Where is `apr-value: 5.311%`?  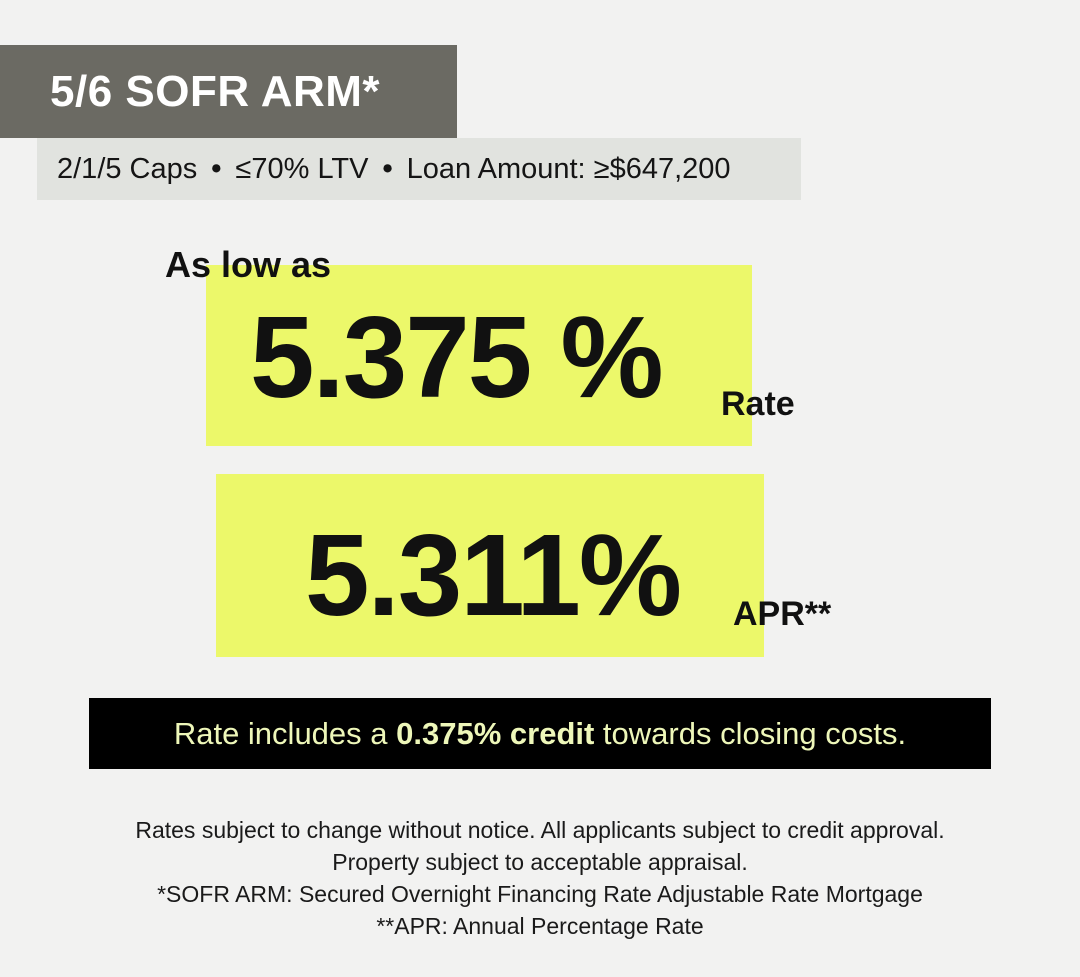 apr-value: 5.311% is located at coordinates (493, 575).